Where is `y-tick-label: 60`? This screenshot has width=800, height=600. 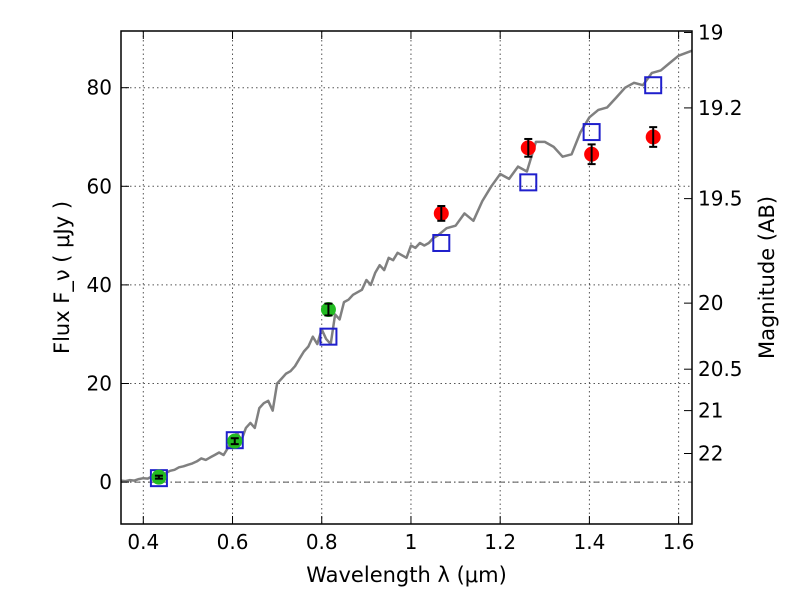 y-tick-label: 60 is located at coordinates (99, 186).